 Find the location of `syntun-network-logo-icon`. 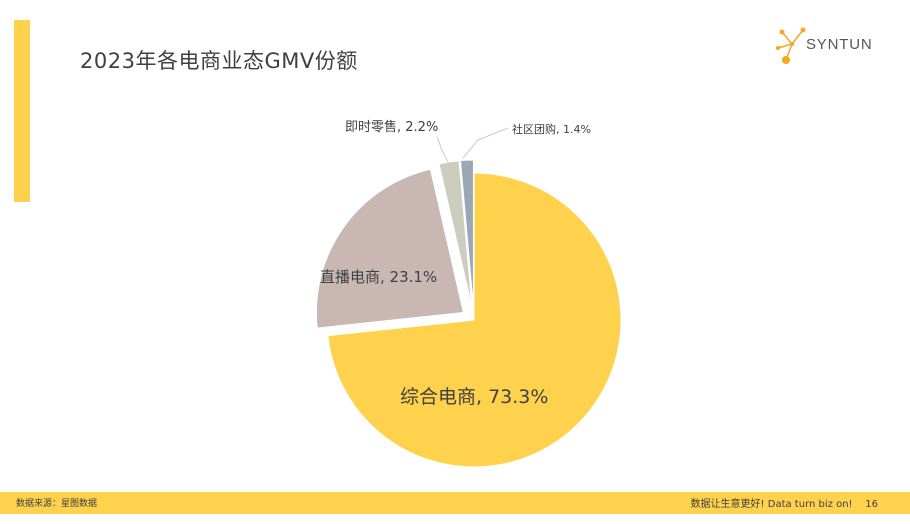

syntun-network-logo-icon is located at coordinates (791, 45).